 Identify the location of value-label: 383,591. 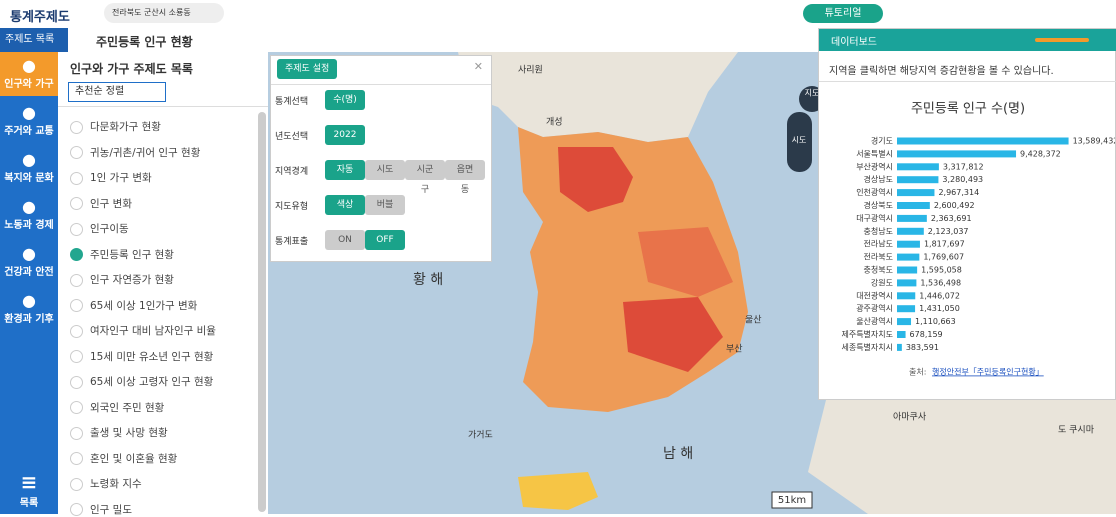
(922, 347).